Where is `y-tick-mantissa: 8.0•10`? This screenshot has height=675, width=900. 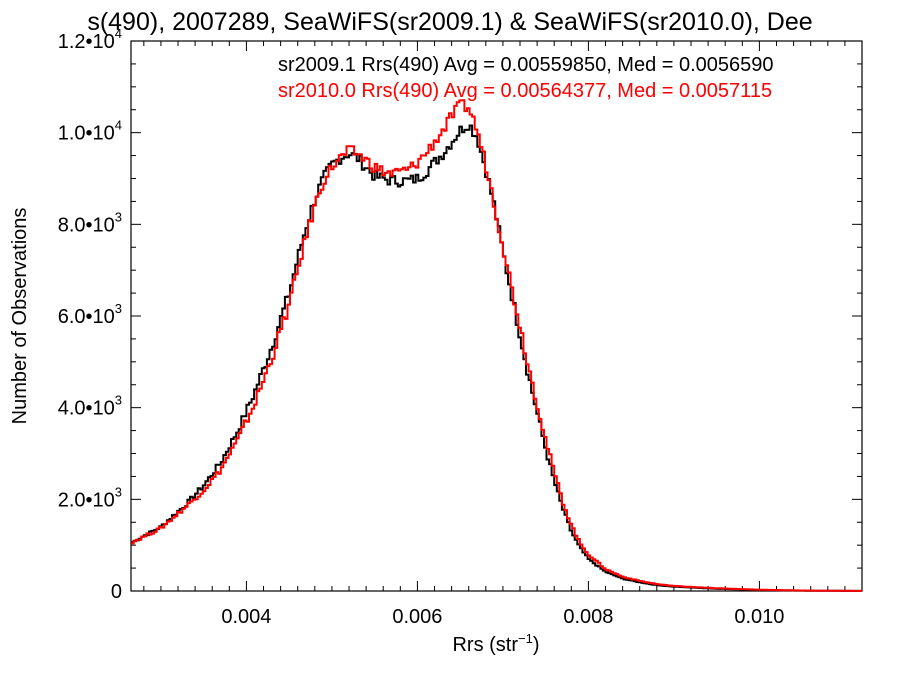 y-tick-mantissa: 8.0•10 is located at coordinates (86, 225).